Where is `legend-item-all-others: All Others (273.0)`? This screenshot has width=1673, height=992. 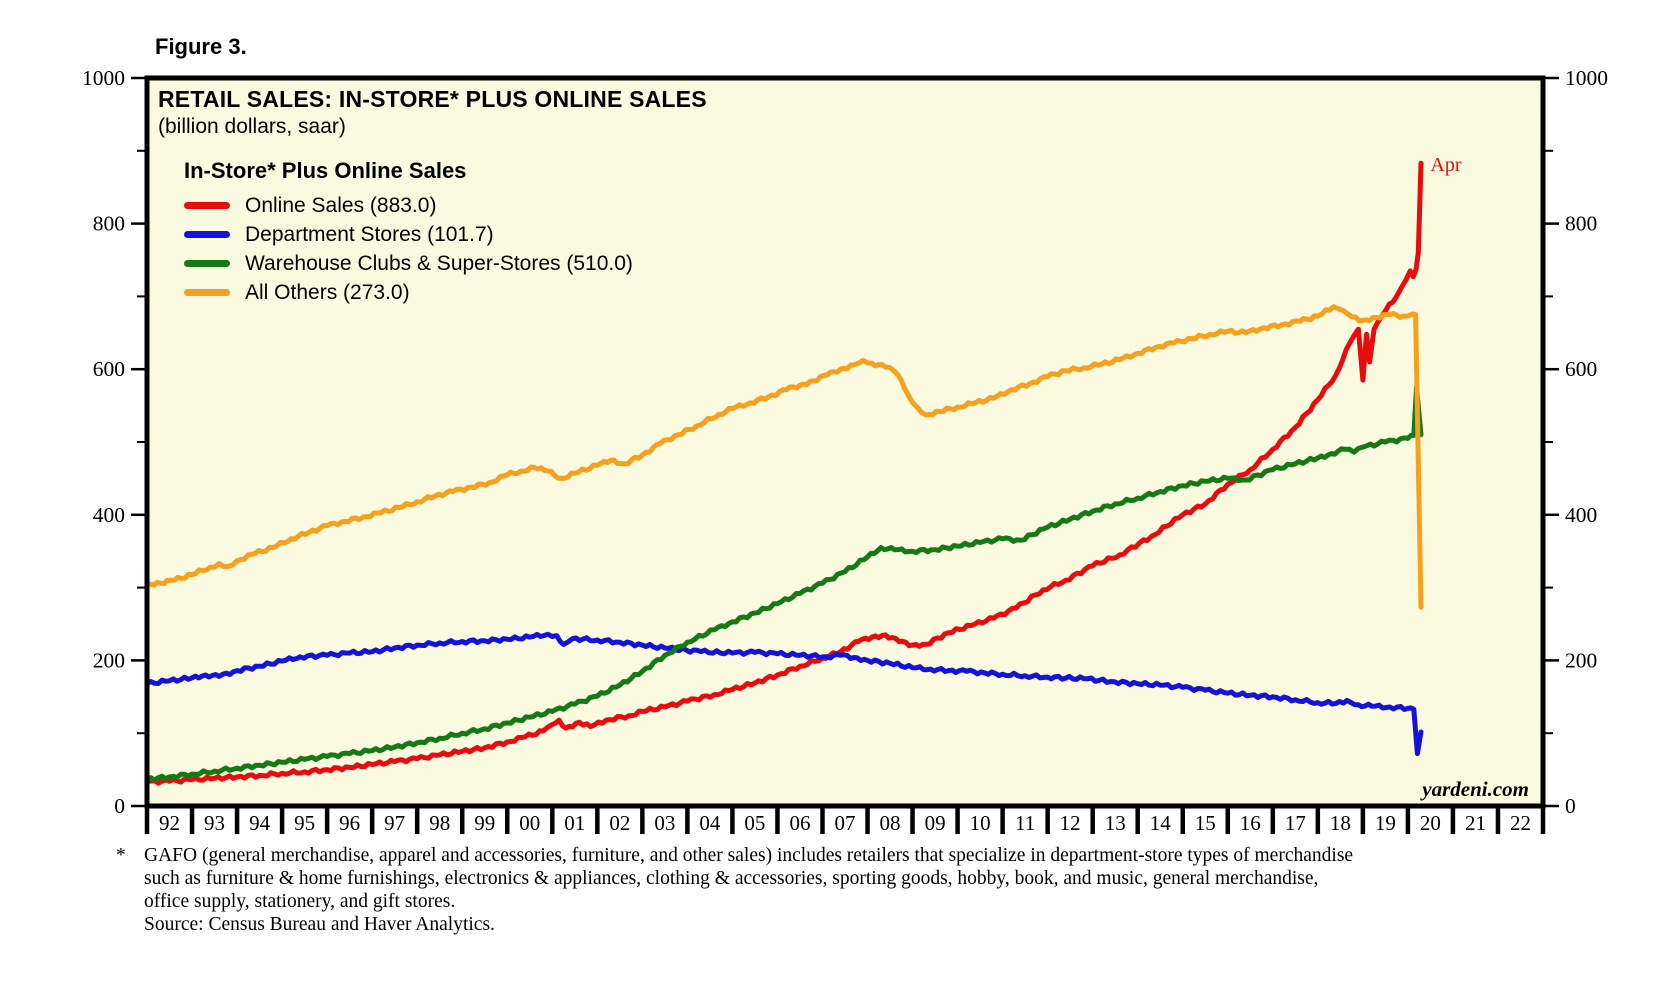 legend-item-all-others: All Others (273.0) is located at coordinates (408, 292).